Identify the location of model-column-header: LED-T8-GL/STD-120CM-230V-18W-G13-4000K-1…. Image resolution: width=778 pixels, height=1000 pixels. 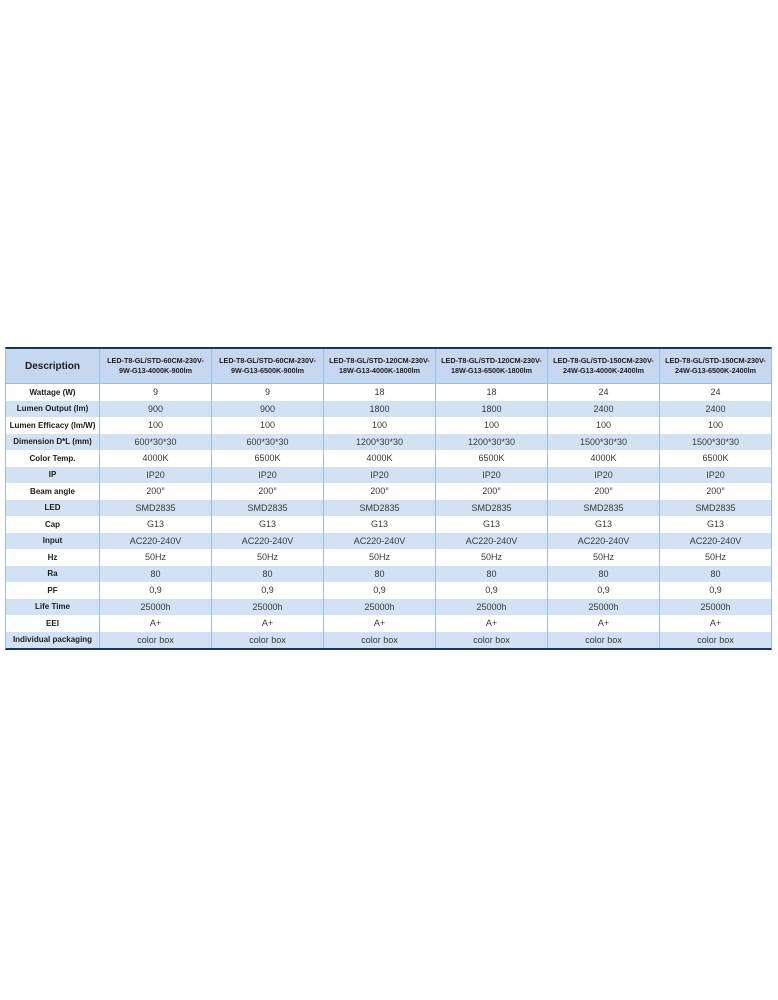
(379, 366).